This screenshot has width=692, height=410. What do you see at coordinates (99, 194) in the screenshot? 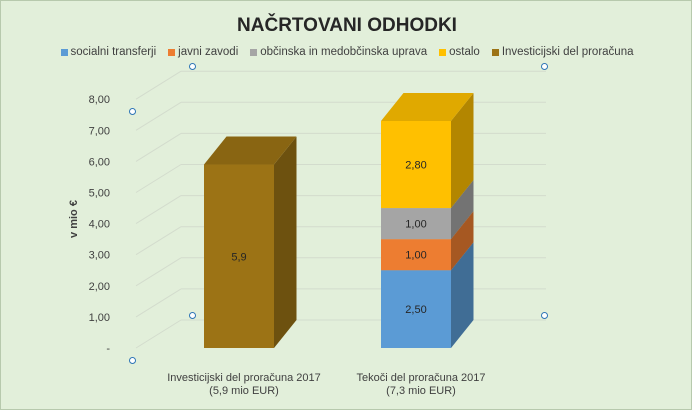
I see `y-tick-label: 5,00` at bounding box center [99, 194].